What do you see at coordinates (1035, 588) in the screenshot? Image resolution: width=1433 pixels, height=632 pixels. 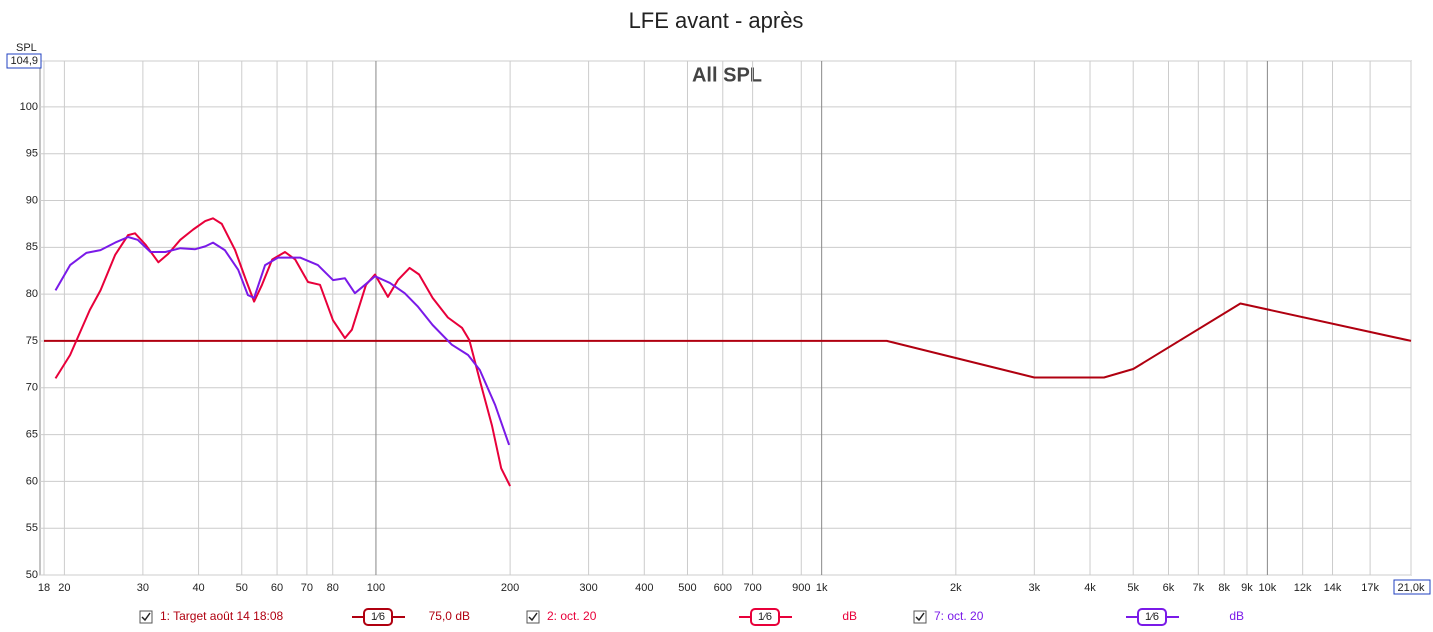 I see `x-tick-label: 3k` at bounding box center [1035, 588].